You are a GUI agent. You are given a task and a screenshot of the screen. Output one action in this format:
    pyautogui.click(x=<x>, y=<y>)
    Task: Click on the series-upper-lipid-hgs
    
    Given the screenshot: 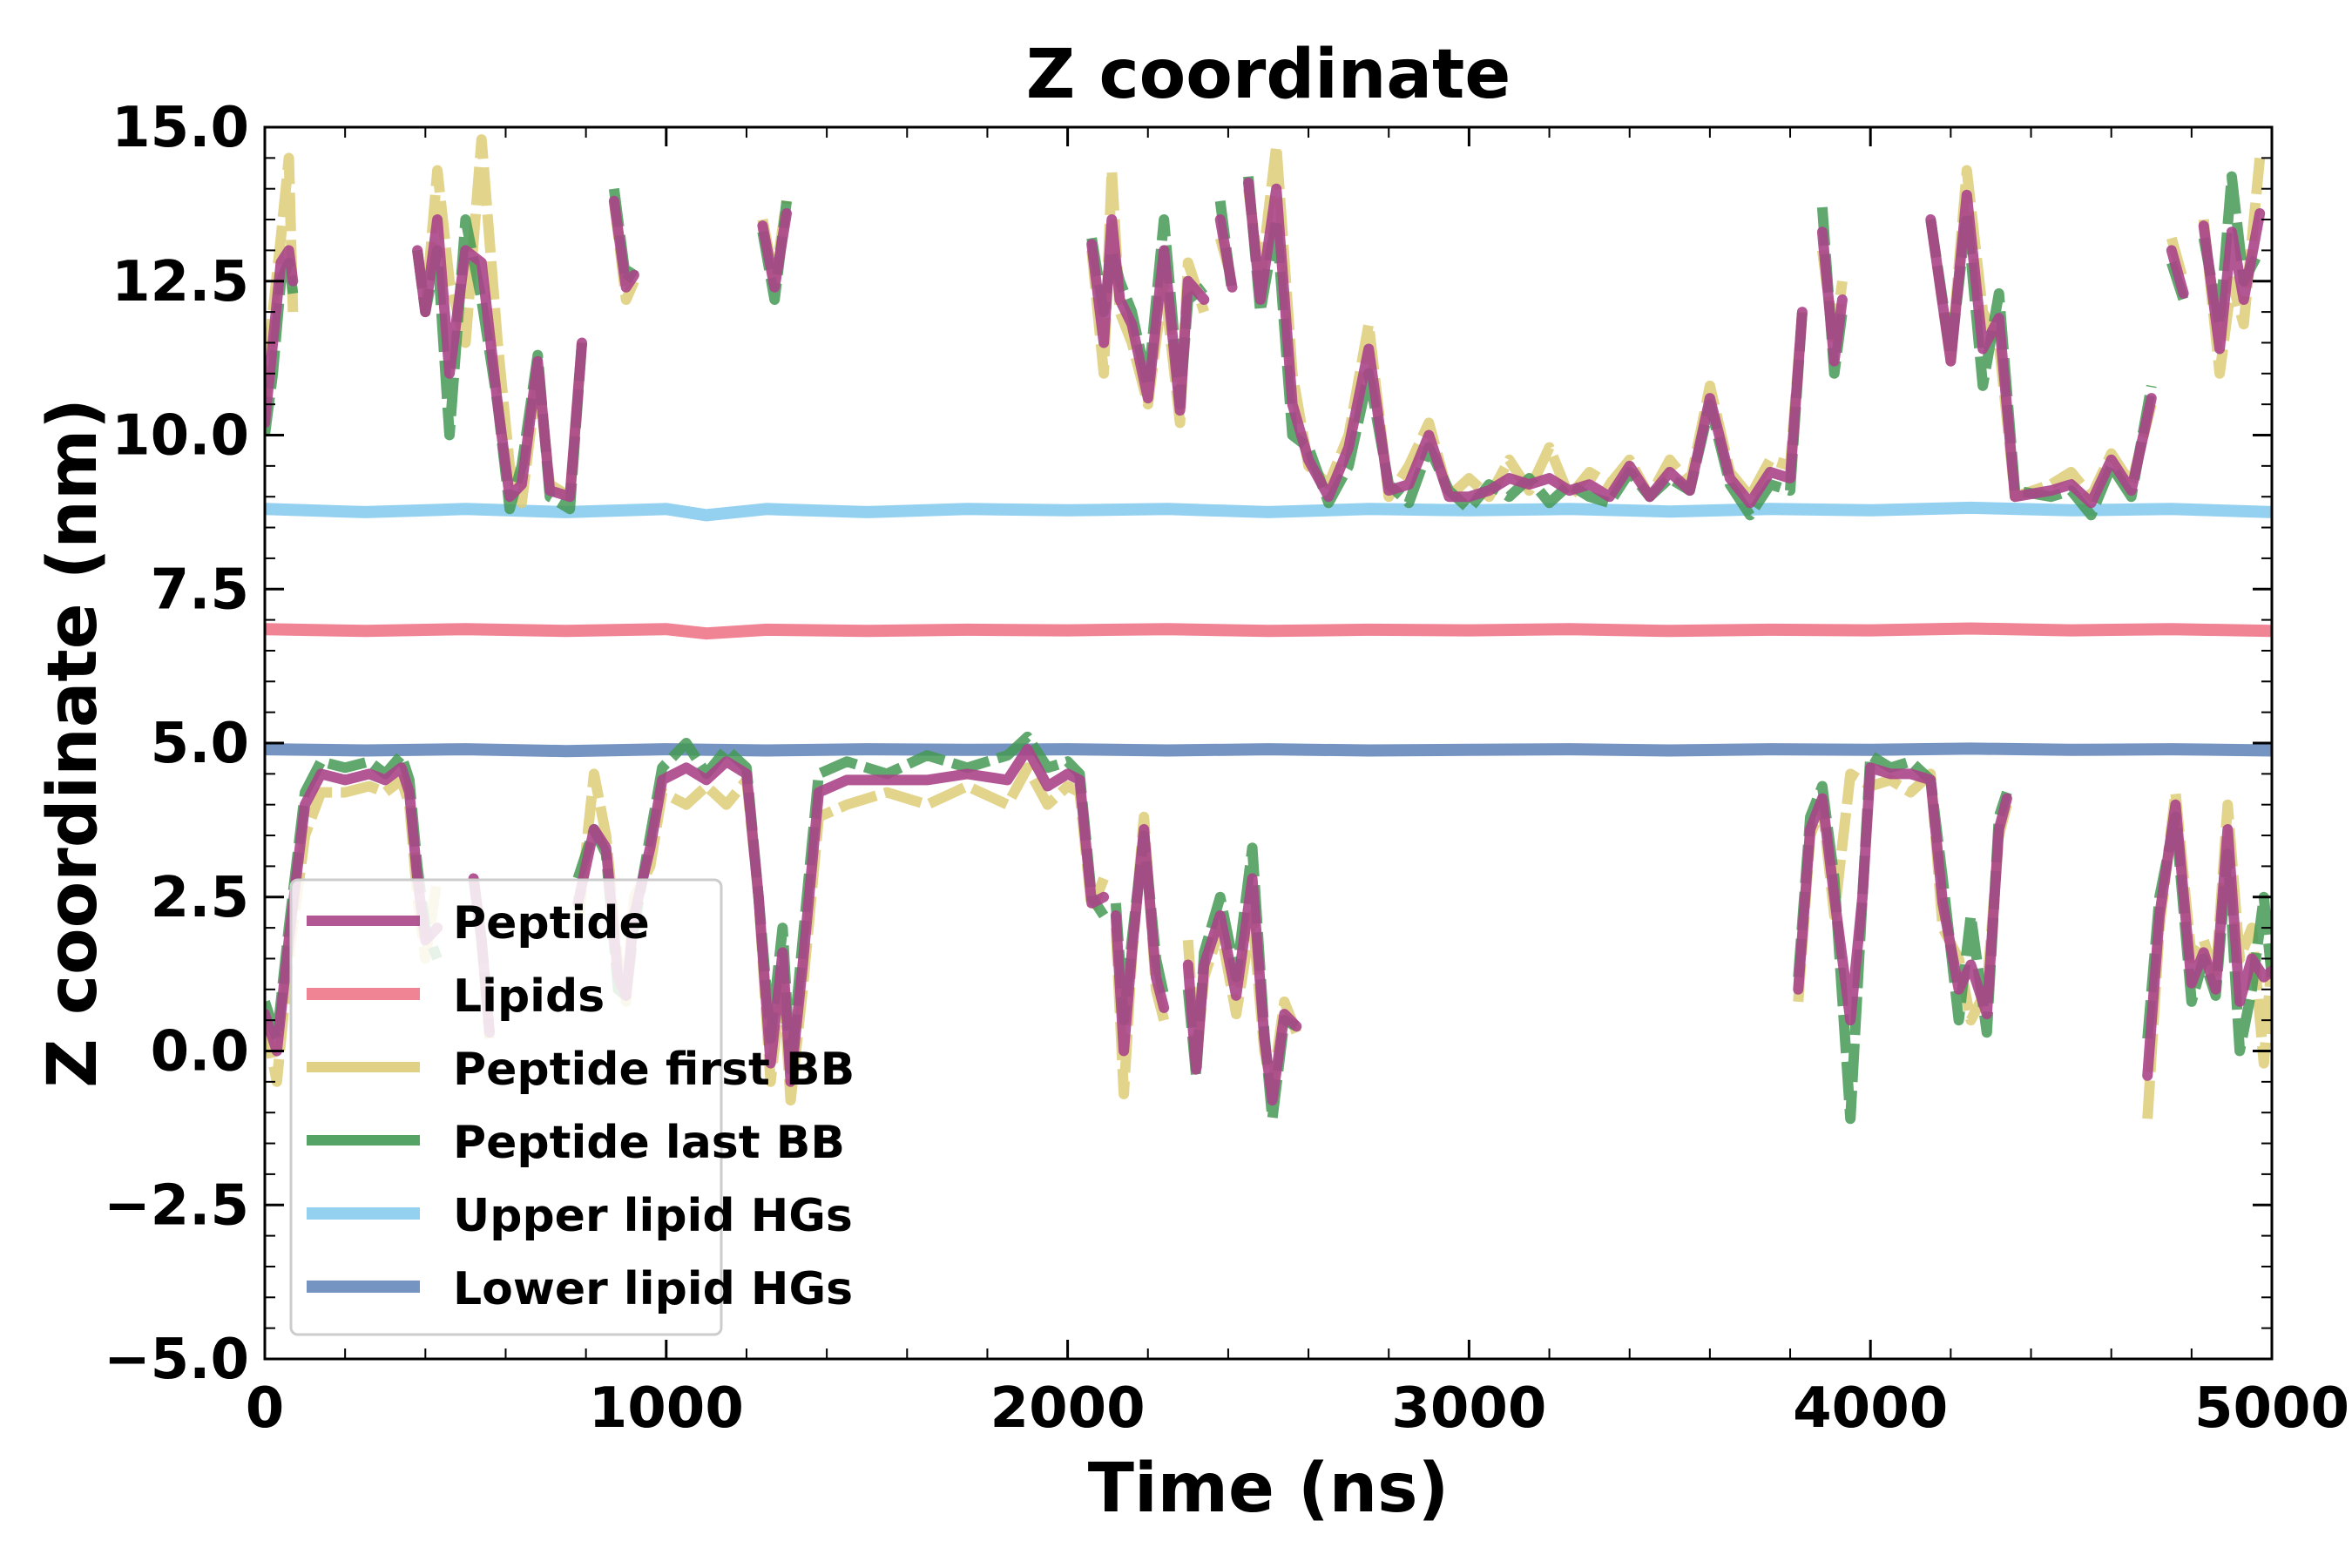 What is the action you would take?
    pyautogui.click(x=1268, y=511)
    